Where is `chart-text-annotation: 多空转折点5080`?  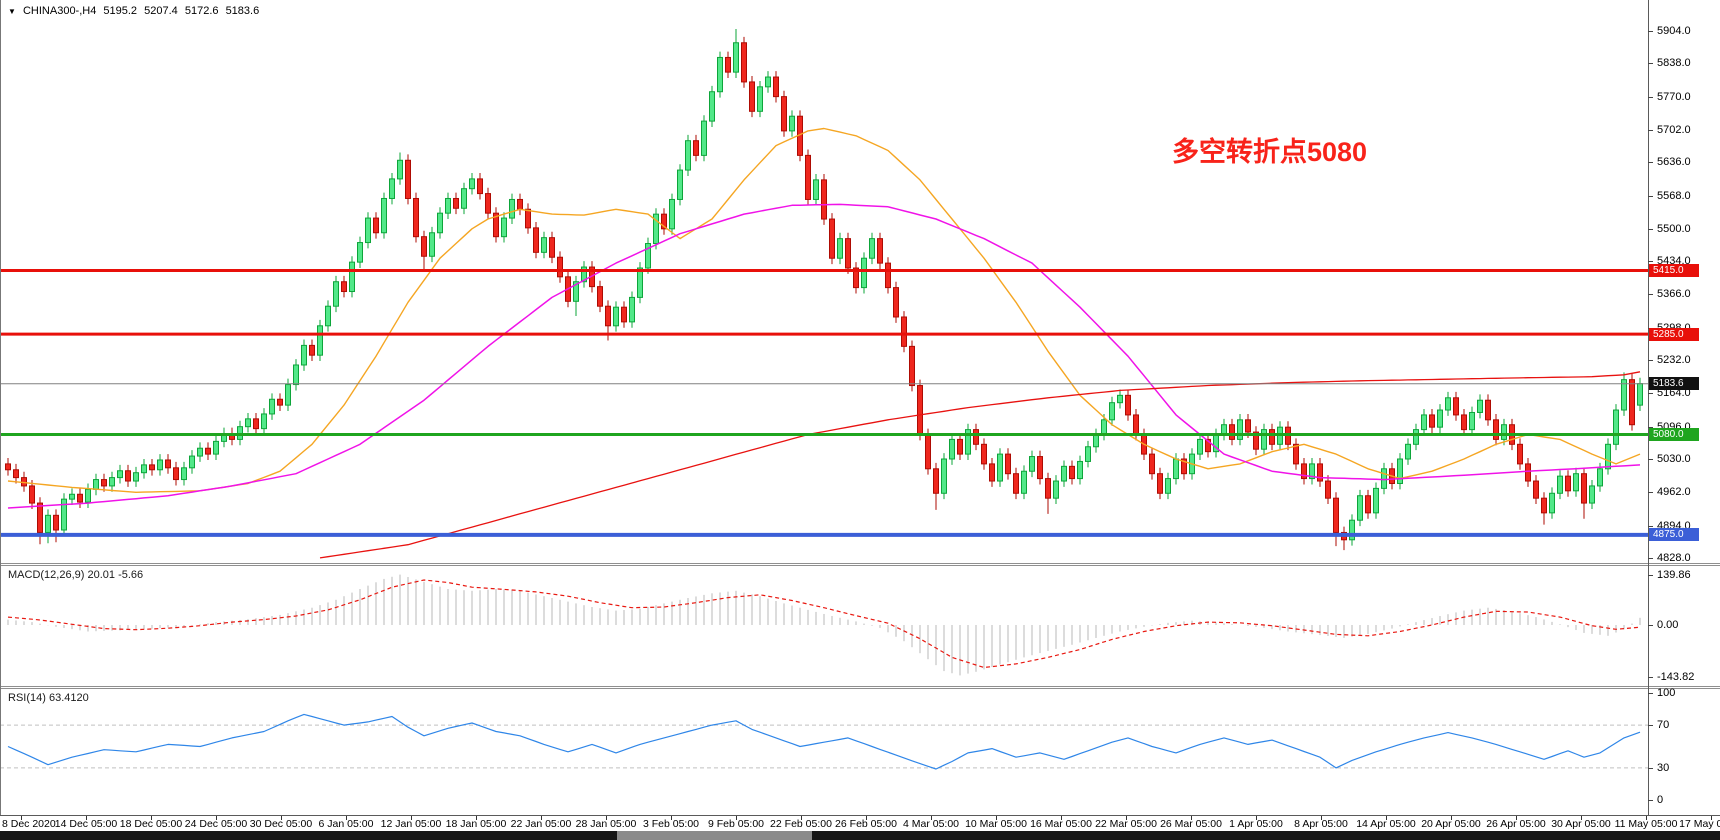 chart-text-annotation: 多空转折点5080 is located at coordinates (1270, 152).